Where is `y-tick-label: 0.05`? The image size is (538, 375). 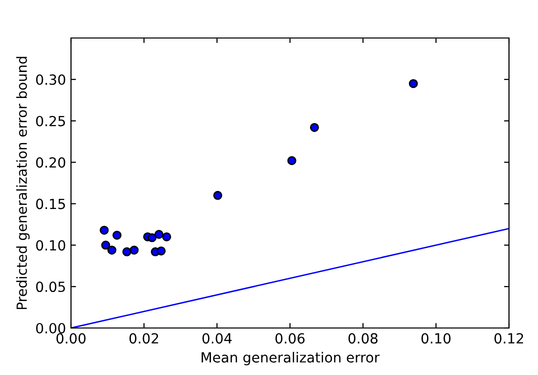 y-tick-label: 0.05 is located at coordinates (50, 287).